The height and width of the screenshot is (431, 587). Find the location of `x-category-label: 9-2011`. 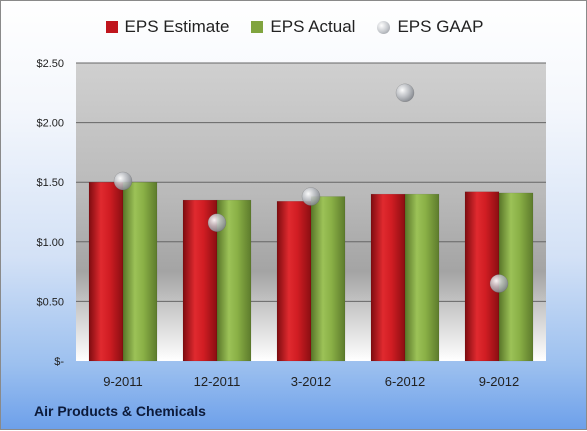

x-category-label: 9-2011 is located at coordinates (123, 381).